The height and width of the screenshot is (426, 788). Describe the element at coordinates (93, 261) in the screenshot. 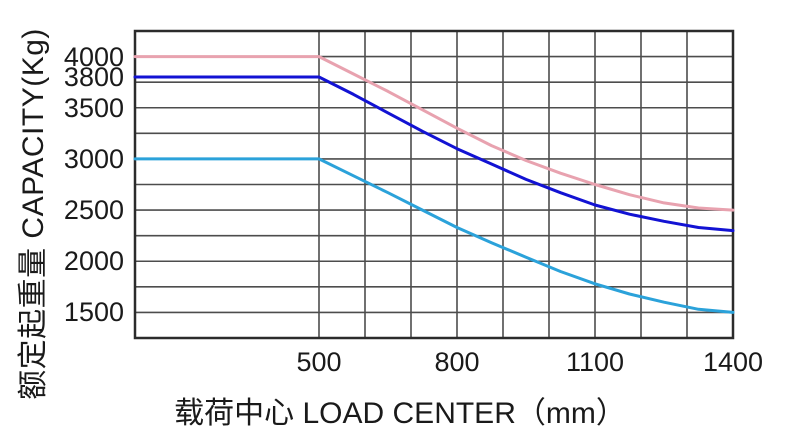

I see `y-tick-label-2000: 2000` at that location.